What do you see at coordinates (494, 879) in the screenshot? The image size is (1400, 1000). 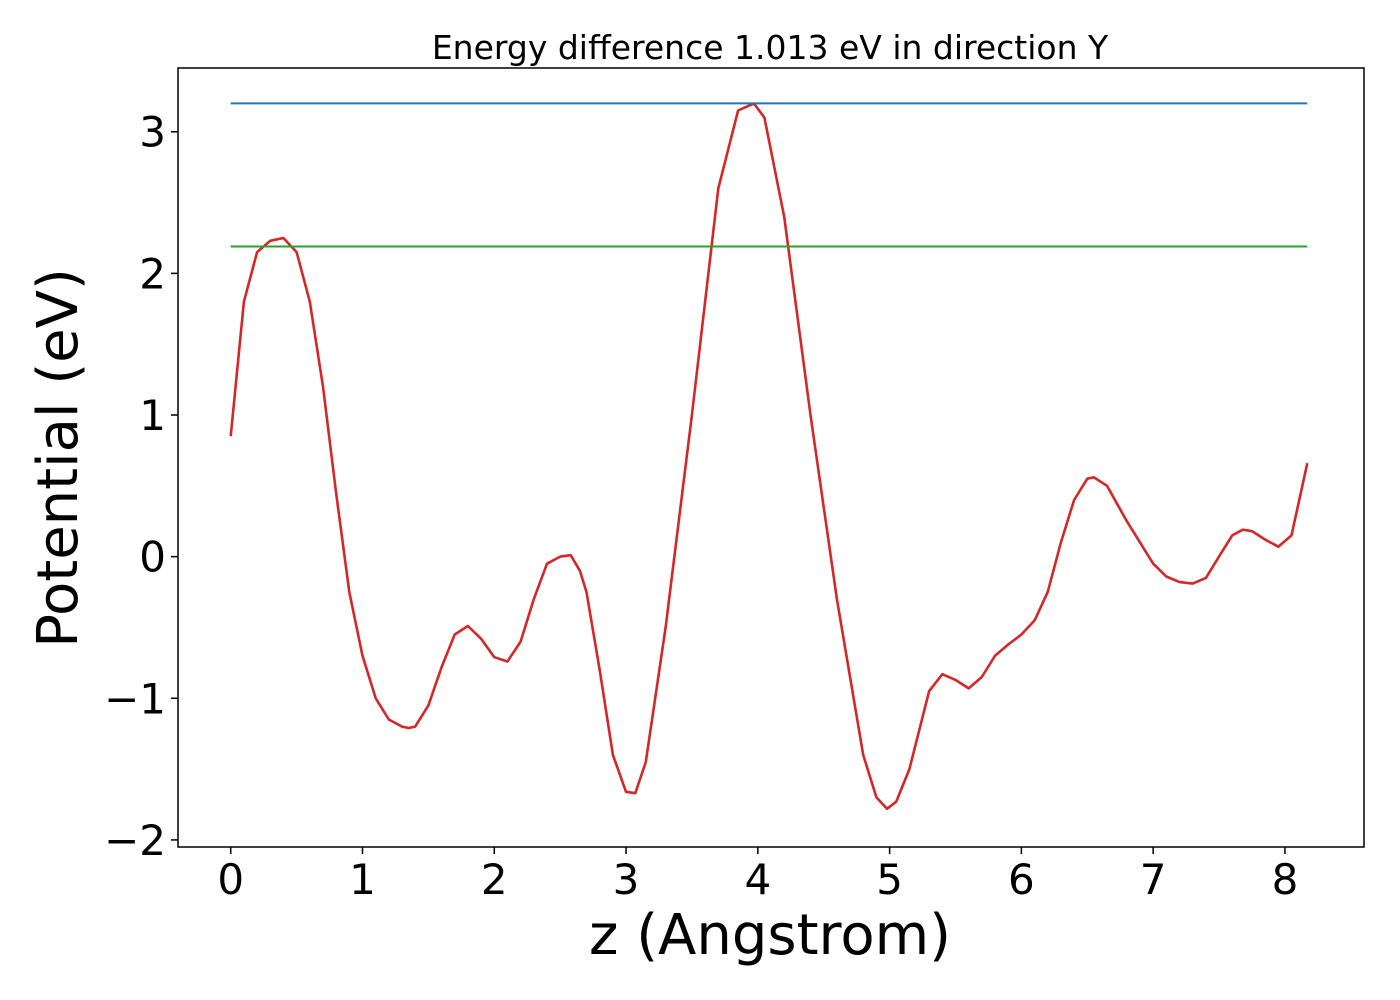 I see `x-tick-label: 2` at bounding box center [494, 879].